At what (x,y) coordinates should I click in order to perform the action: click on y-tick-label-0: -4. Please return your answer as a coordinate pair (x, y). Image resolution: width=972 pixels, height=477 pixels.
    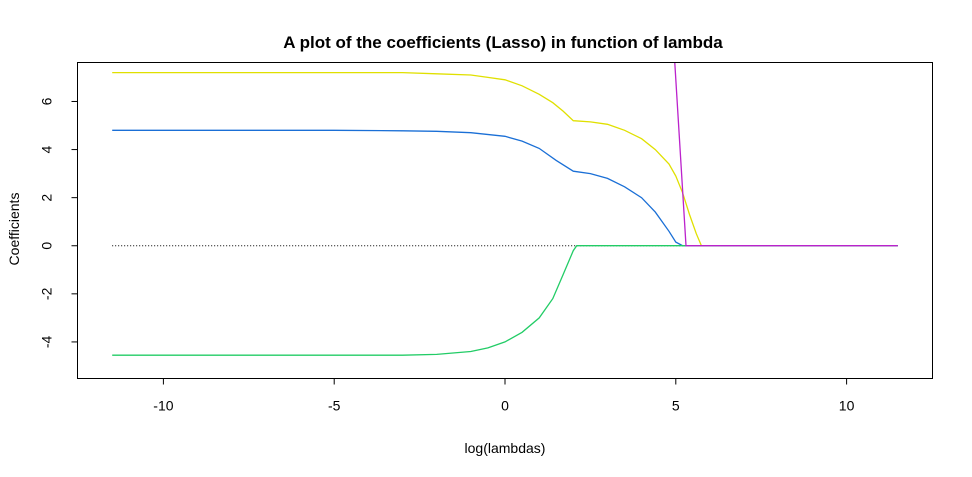
    Looking at the image, I should click on (47, 341).